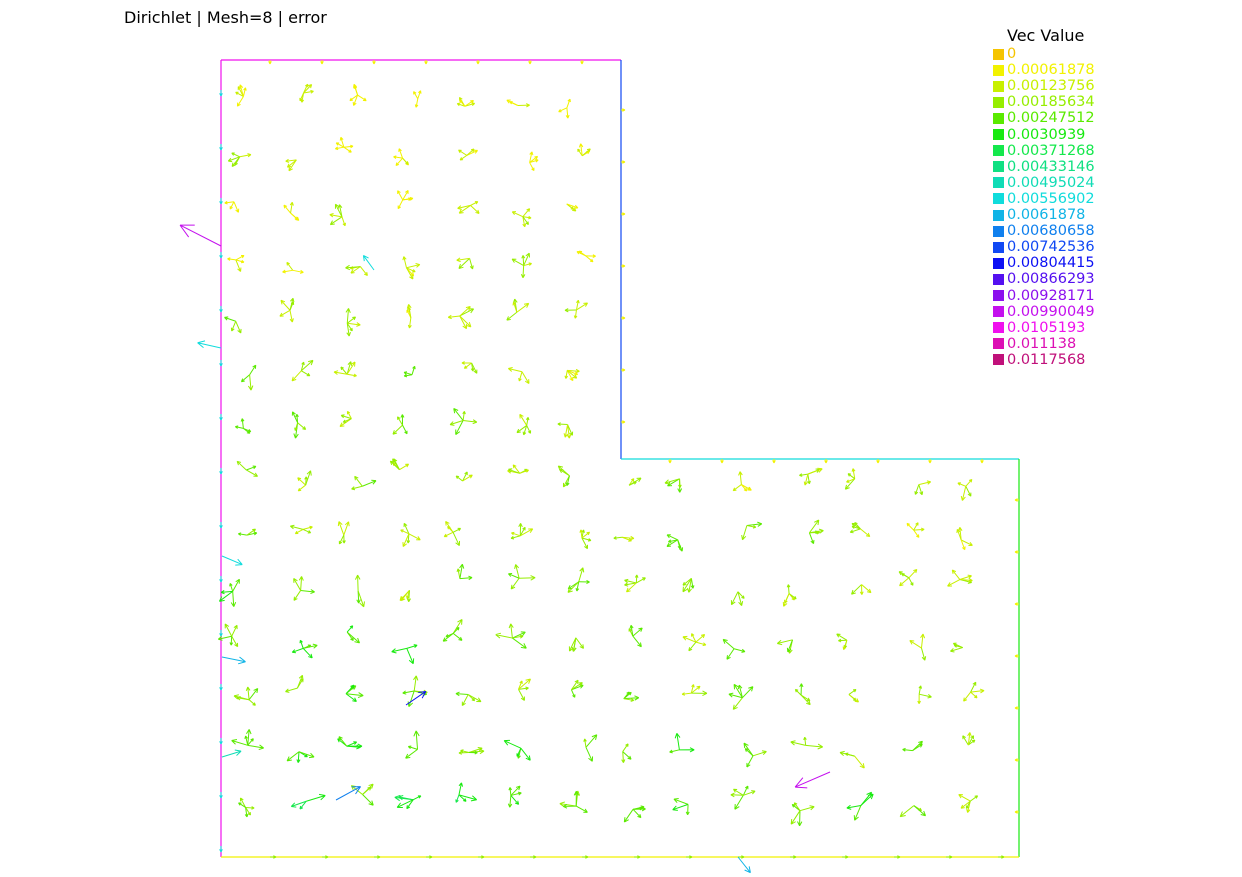  Describe the element at coordinates (1051, 118) in the screenshot. I see `legend-label: 0.00247512` at that location.